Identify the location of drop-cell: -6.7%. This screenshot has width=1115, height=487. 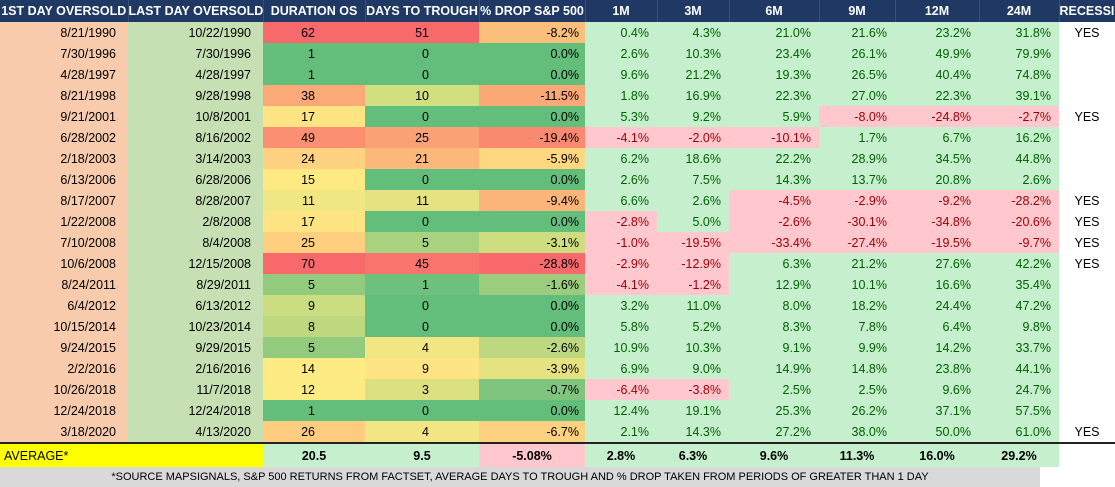
(532, 432).